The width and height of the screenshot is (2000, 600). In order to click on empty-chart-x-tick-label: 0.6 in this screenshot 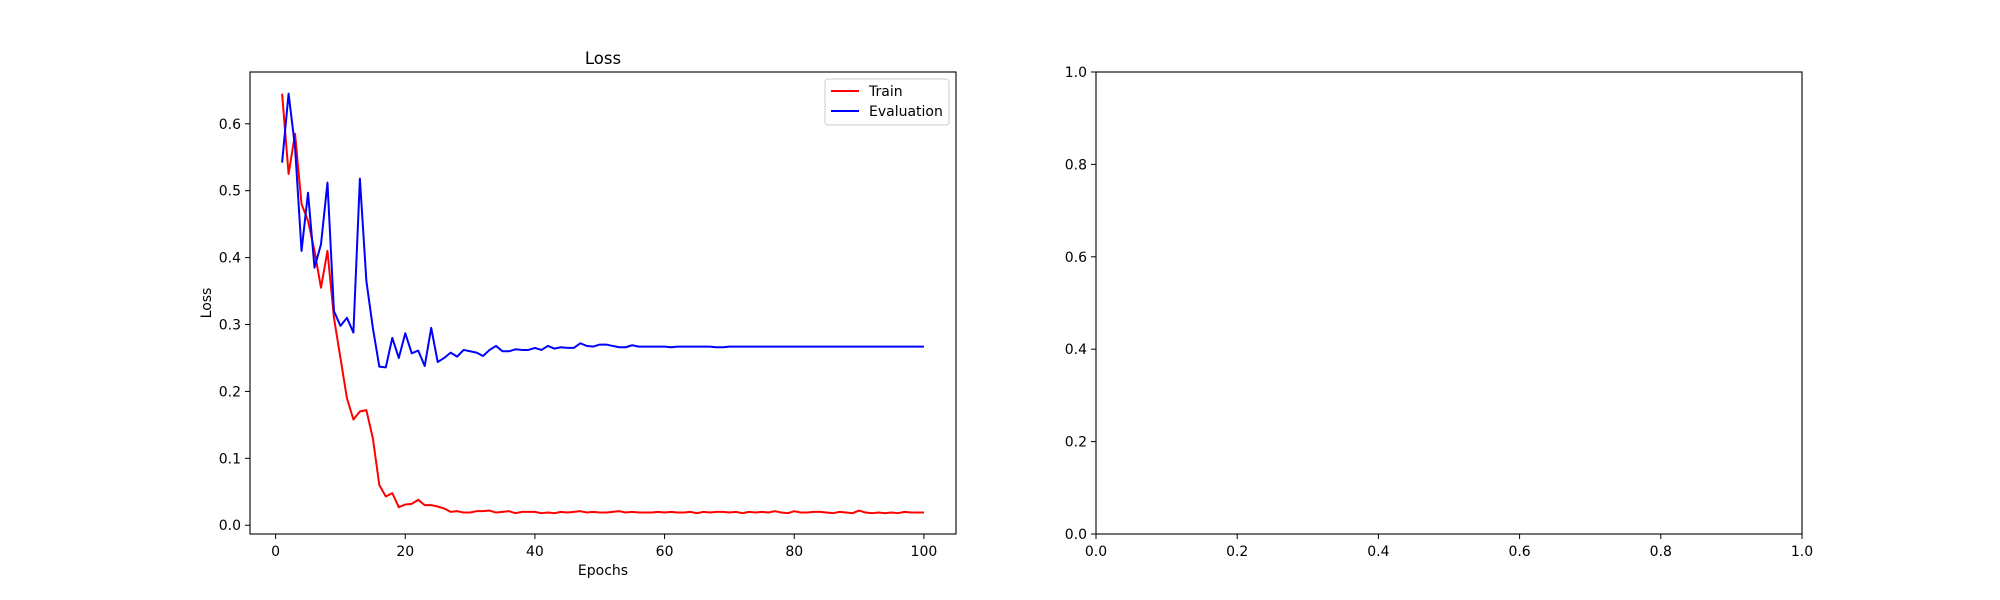, I will do `click(1519, 552)`.